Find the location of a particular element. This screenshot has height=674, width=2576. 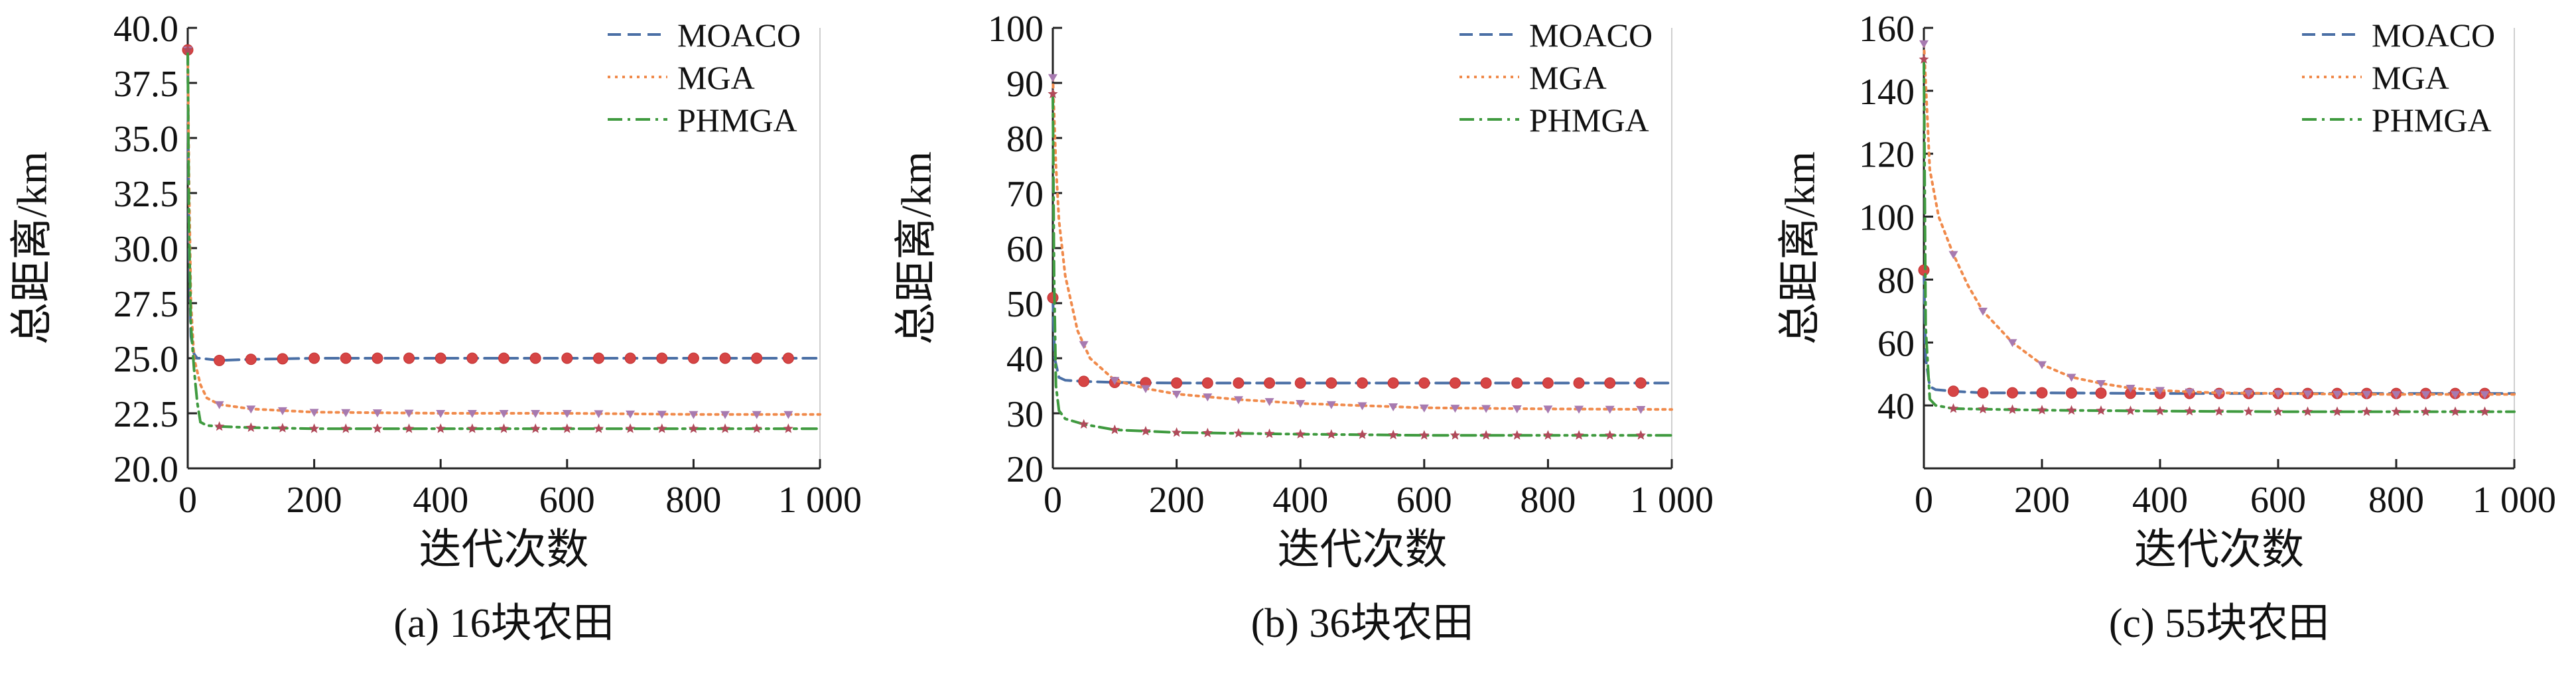

y-tick-label: 22.5 is located at coordinates (145, 415).